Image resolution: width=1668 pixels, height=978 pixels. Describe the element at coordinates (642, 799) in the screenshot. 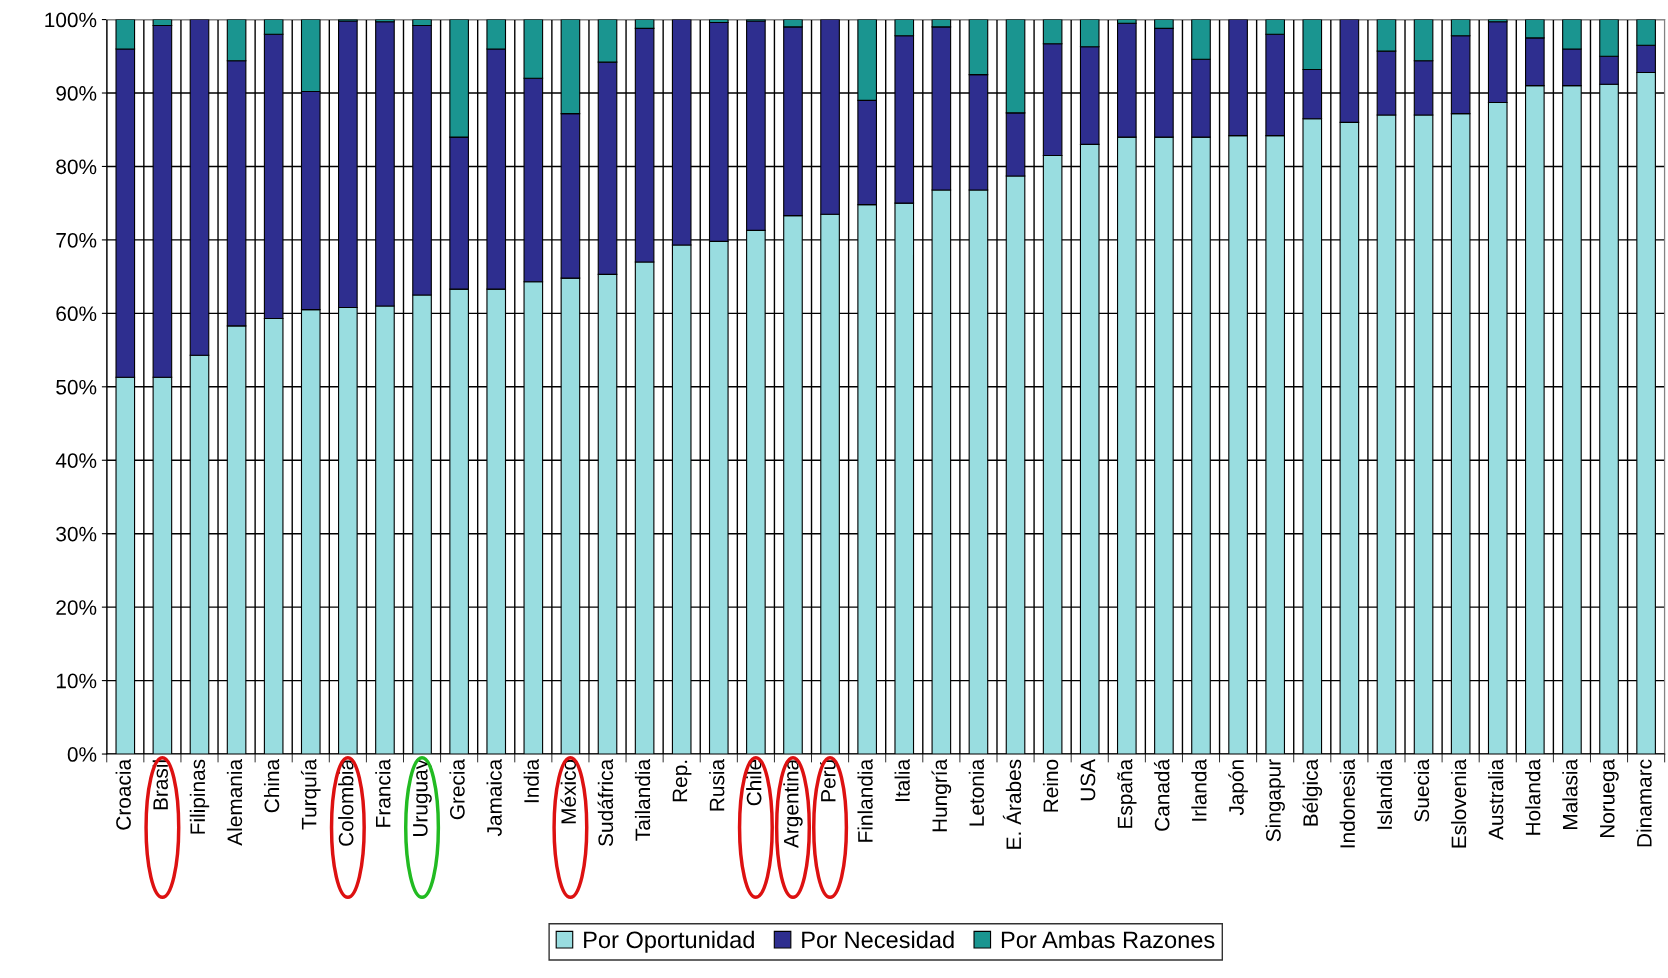

I see `x-tick-label: Tailandia` at that location.